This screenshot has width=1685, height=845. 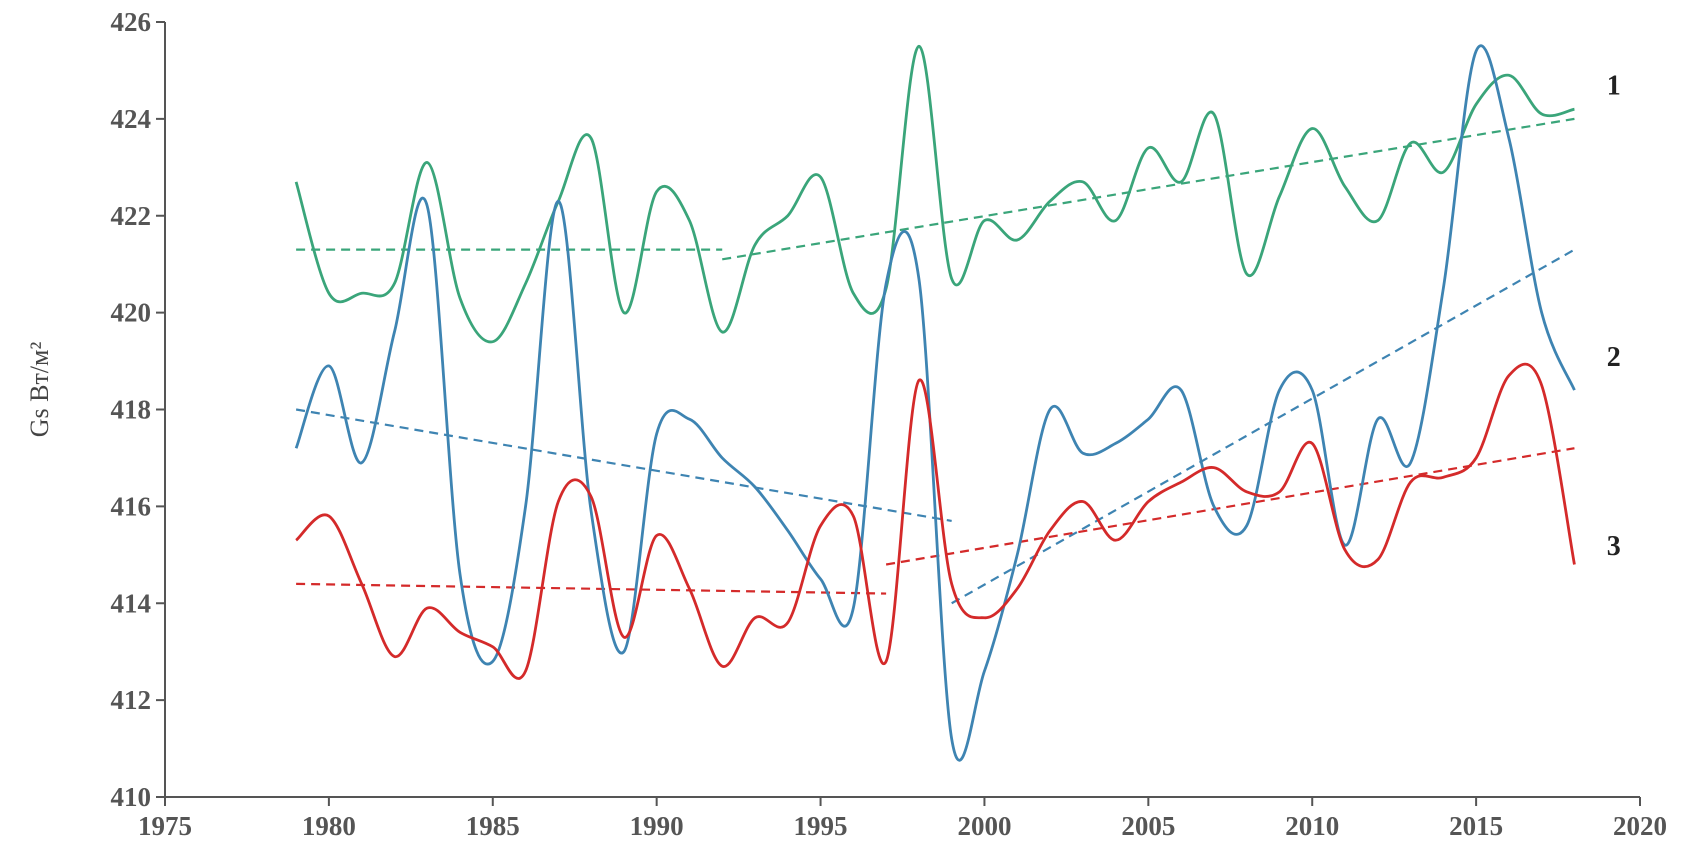 What do you see at coordinates (1312, 826) in the screenshot?
I see `x-tick-label: 2010` at bounding box center [1312, 826].